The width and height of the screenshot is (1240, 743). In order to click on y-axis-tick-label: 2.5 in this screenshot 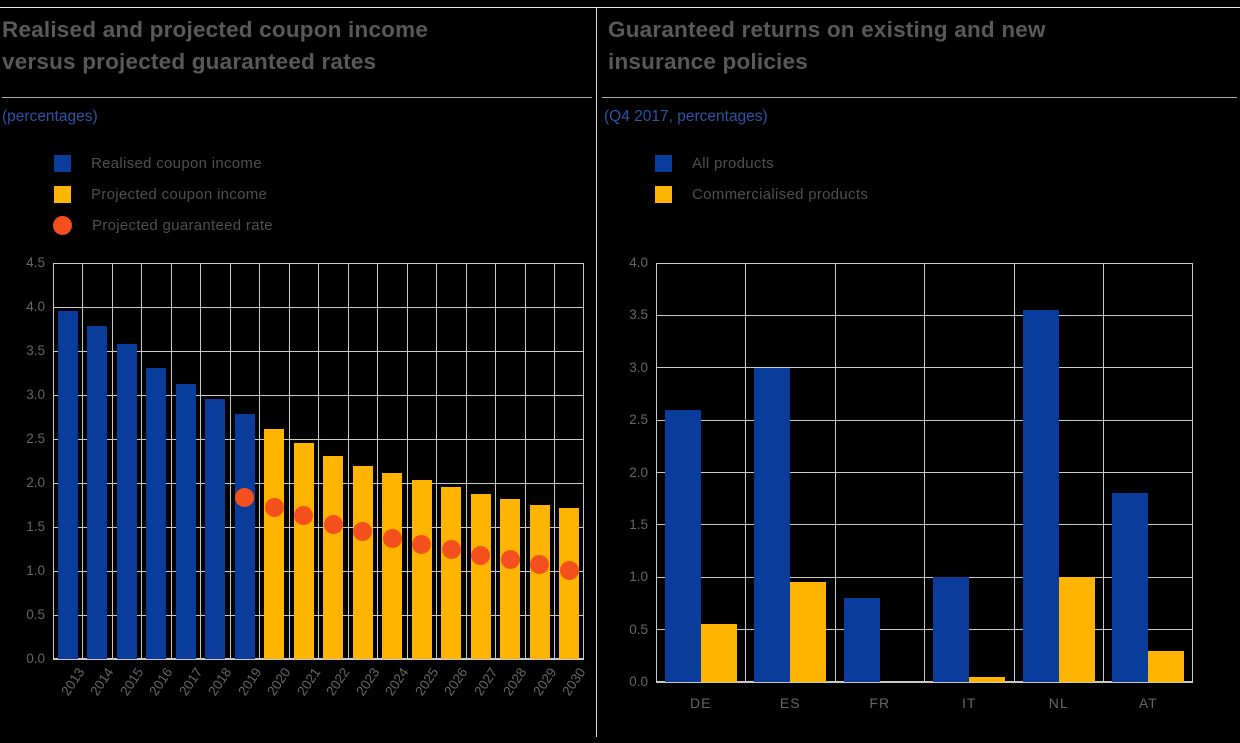, I will do `click(638, 420)`.